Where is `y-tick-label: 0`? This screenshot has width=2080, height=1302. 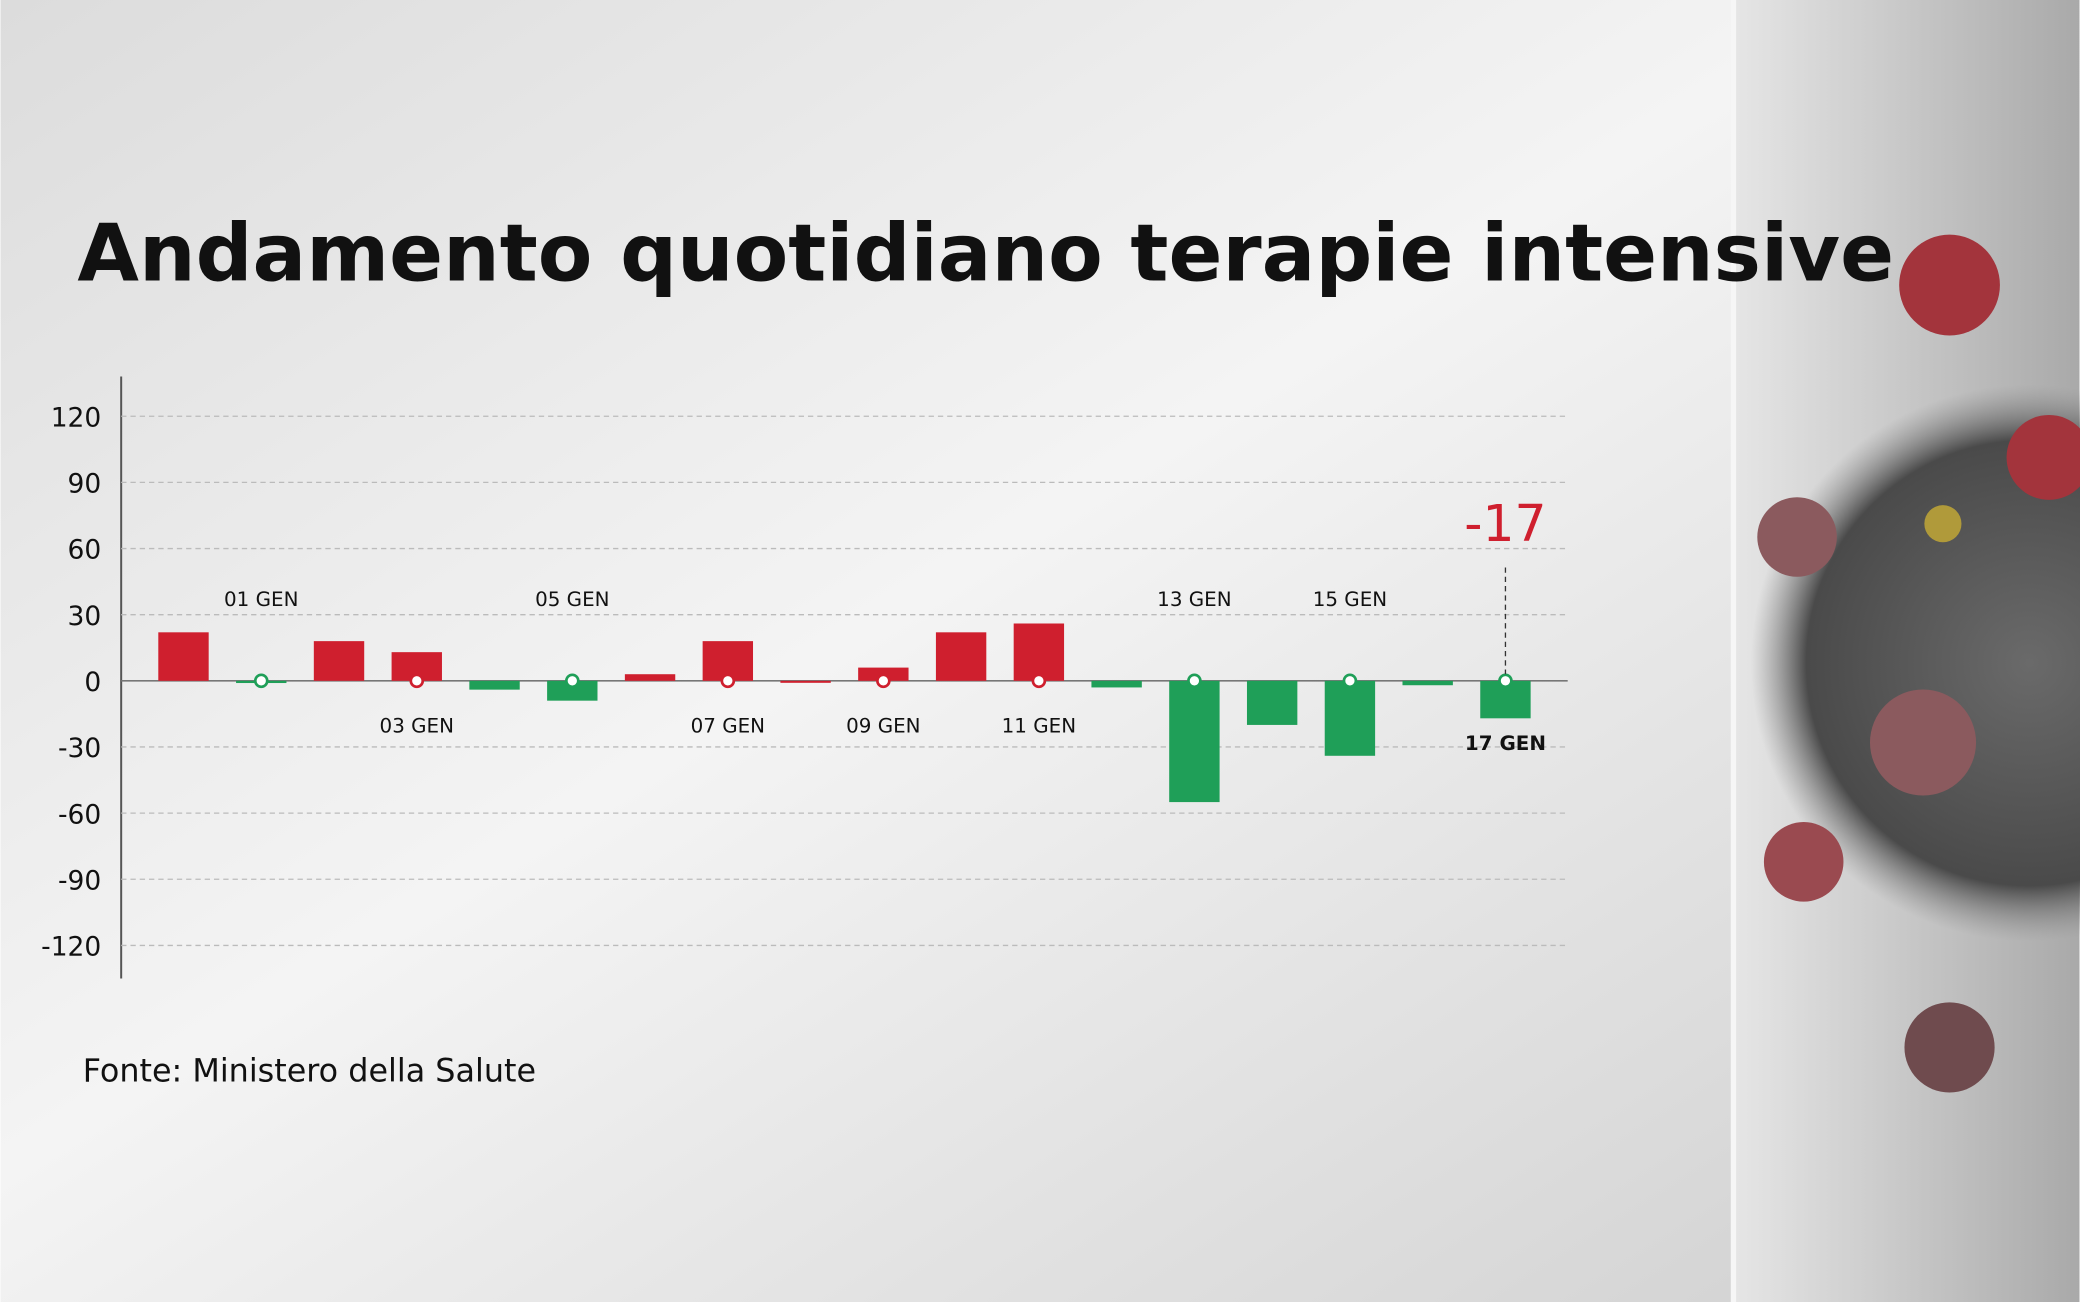 y-tick-label: 0 is located at coordinates (92, 682).